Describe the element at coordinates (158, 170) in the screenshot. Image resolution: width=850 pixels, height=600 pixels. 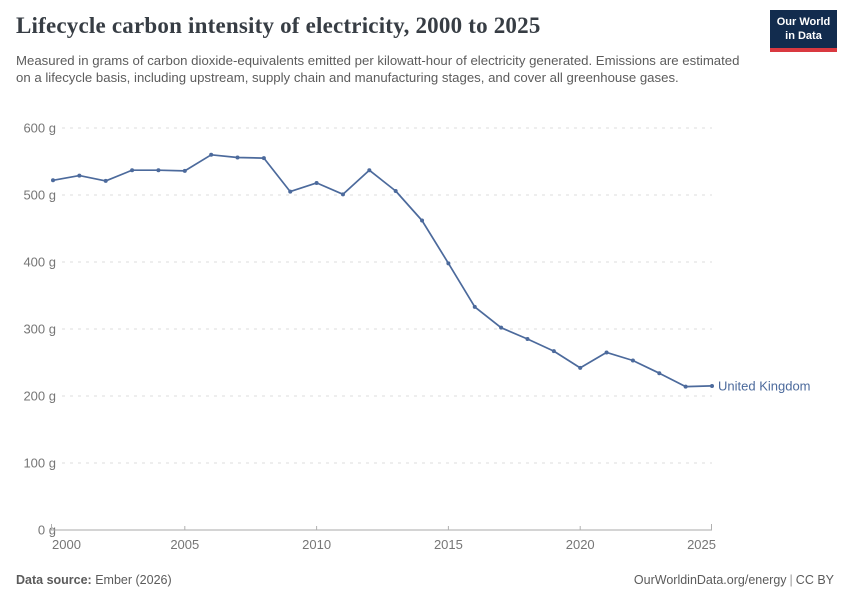
I see `data-point-2004` at that location.